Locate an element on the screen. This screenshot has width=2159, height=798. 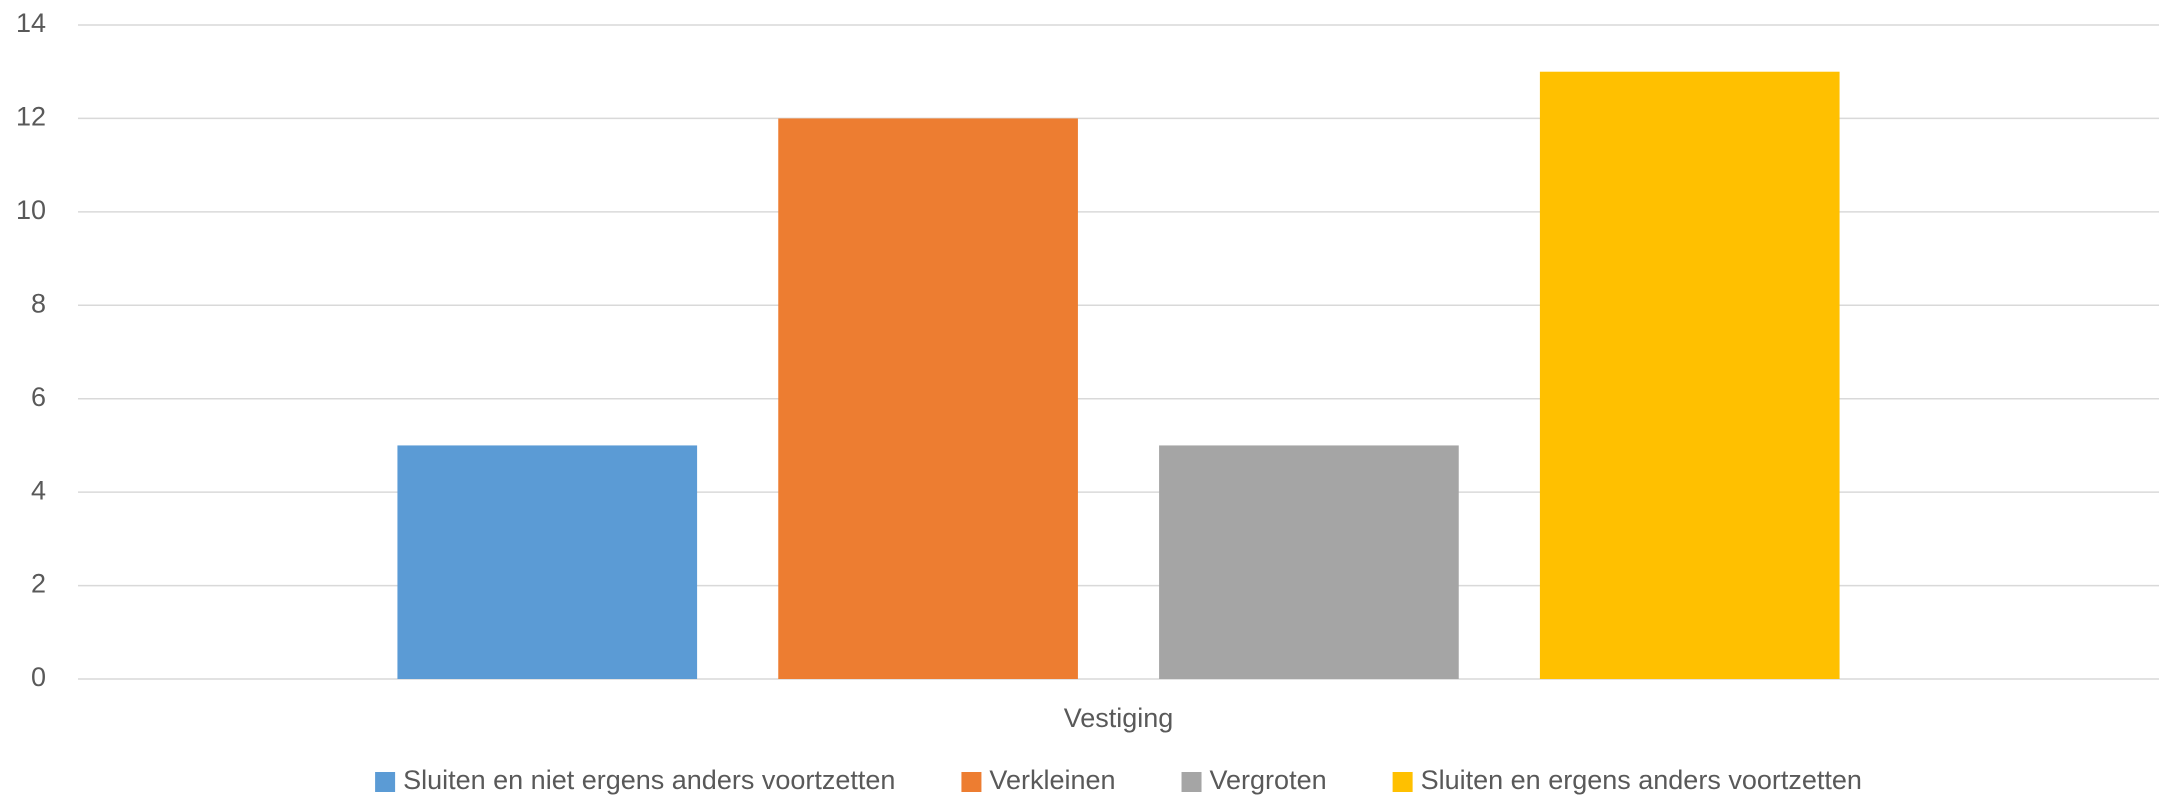
y-tick-label: 14 is located at coordinates (31, 23).